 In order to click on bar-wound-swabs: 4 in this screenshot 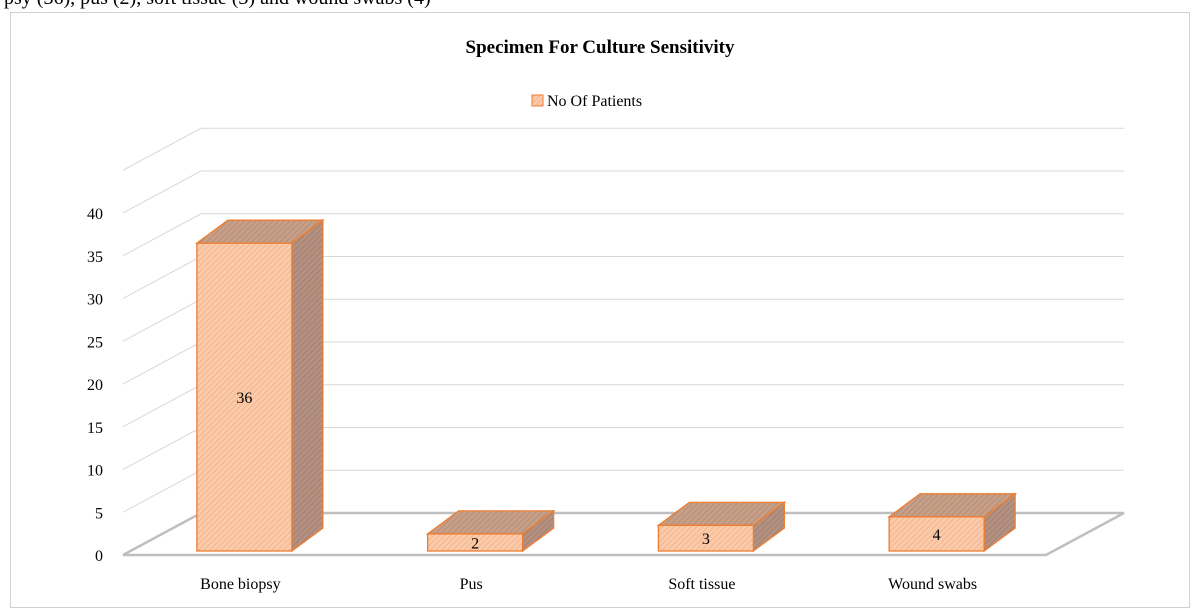, I will do `click(952, 522)`.